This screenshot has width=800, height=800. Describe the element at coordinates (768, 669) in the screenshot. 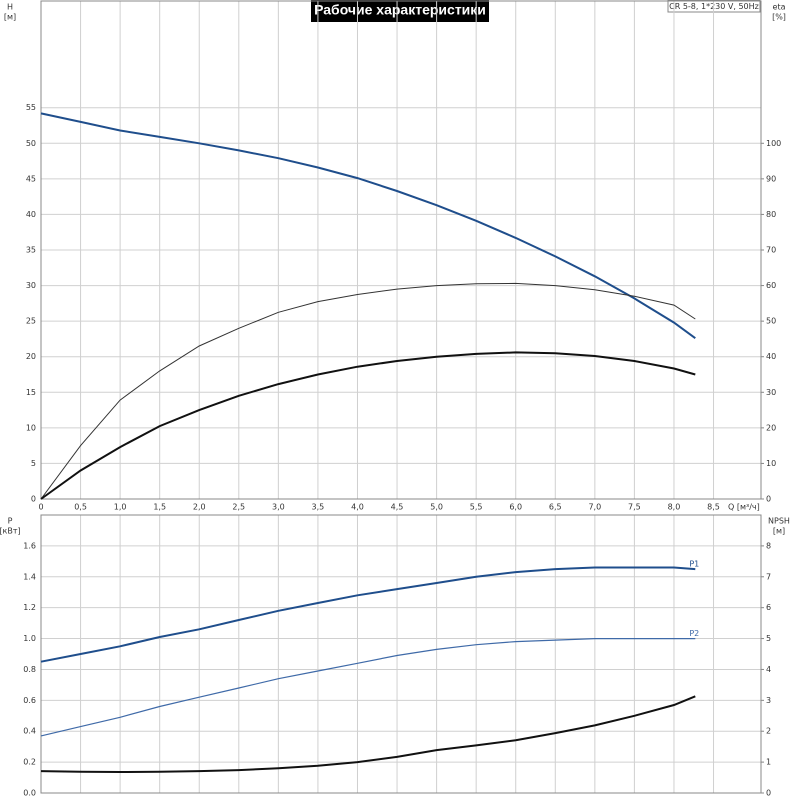

I see `y2-tick-label: 4` at that location.